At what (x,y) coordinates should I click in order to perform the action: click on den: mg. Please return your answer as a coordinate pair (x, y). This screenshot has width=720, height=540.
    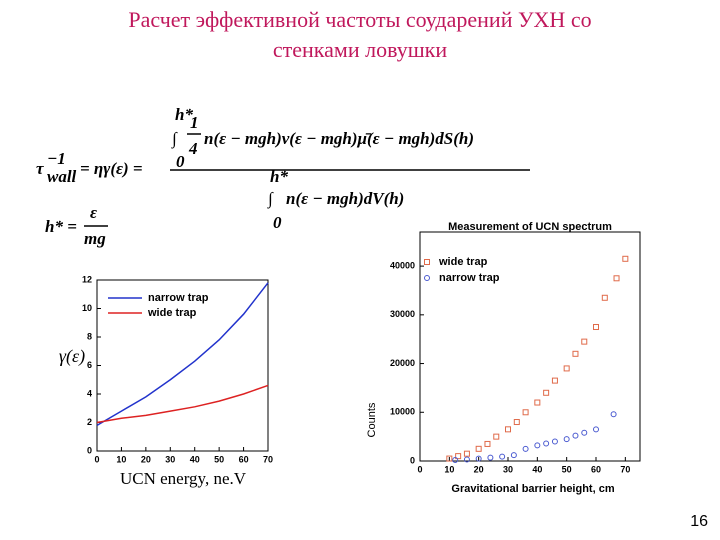
    Looking at the image, I should click on (95, 238).